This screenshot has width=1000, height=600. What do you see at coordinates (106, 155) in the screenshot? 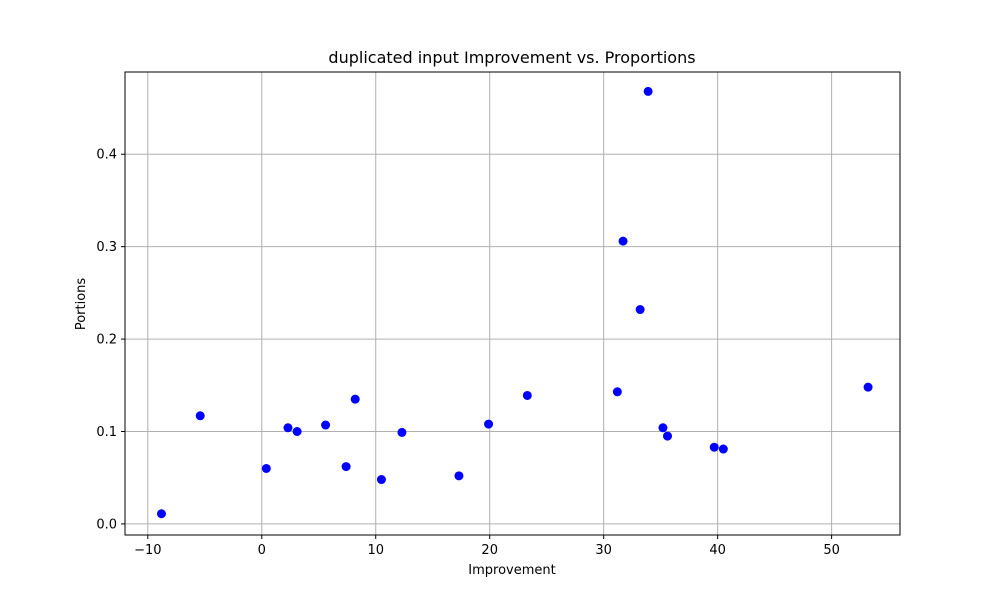
I see `y-tick-label: 0.4` at bounding box center [106, 155].